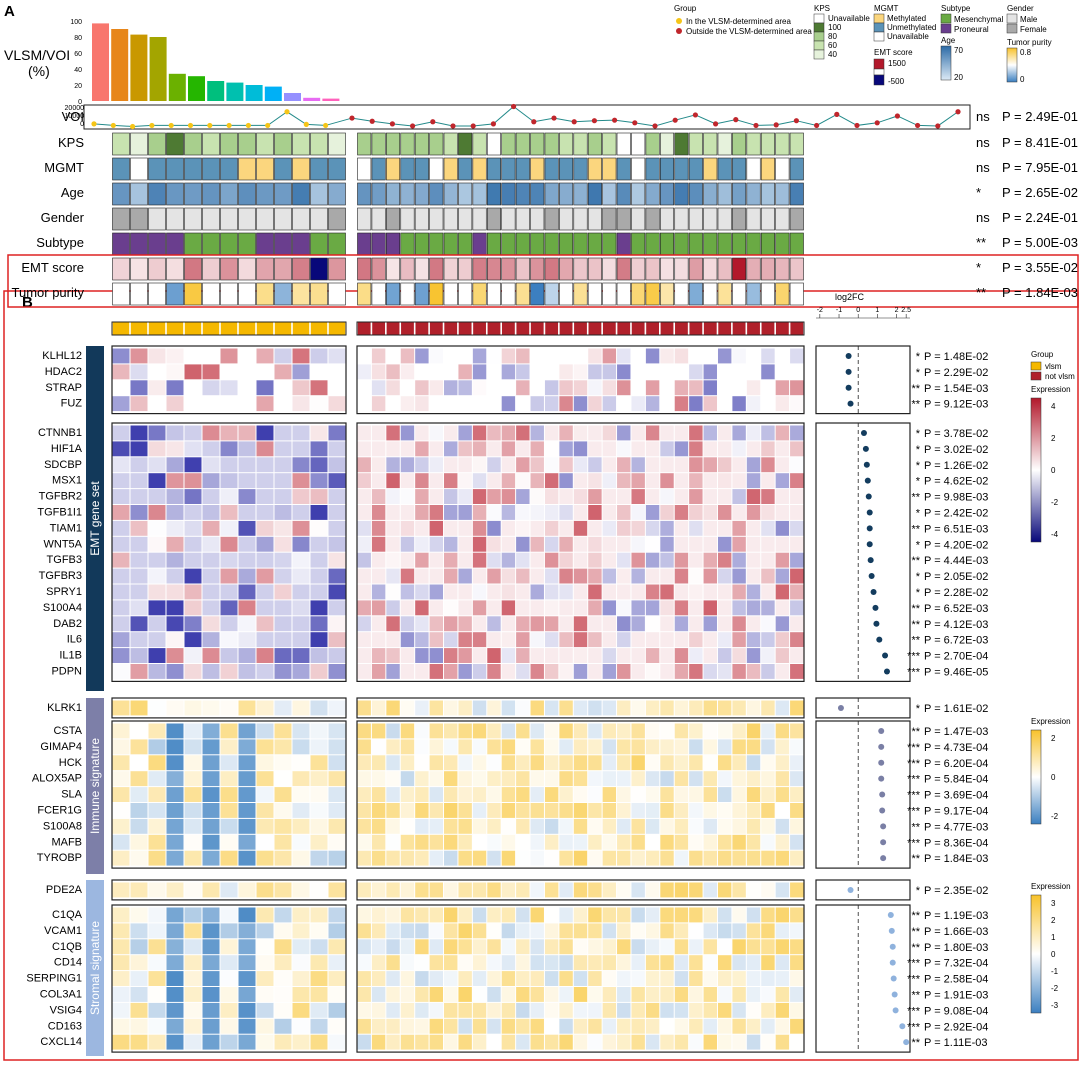 The image size is (1084, 1065). I want to click on logfc-dot, so click(895, 1010).